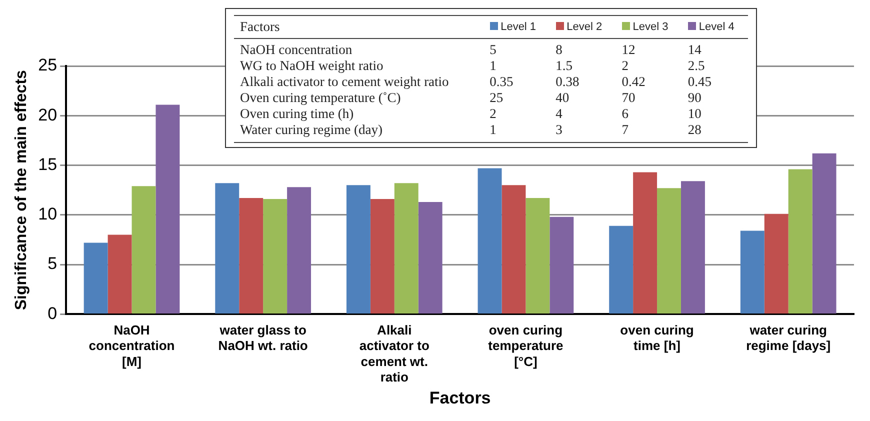  What do you see at coordinates (263, 338) in the screenshot?
I see `x-tick-label: water glass to NaOH wt. ratio` at bounding box center [263, 338].